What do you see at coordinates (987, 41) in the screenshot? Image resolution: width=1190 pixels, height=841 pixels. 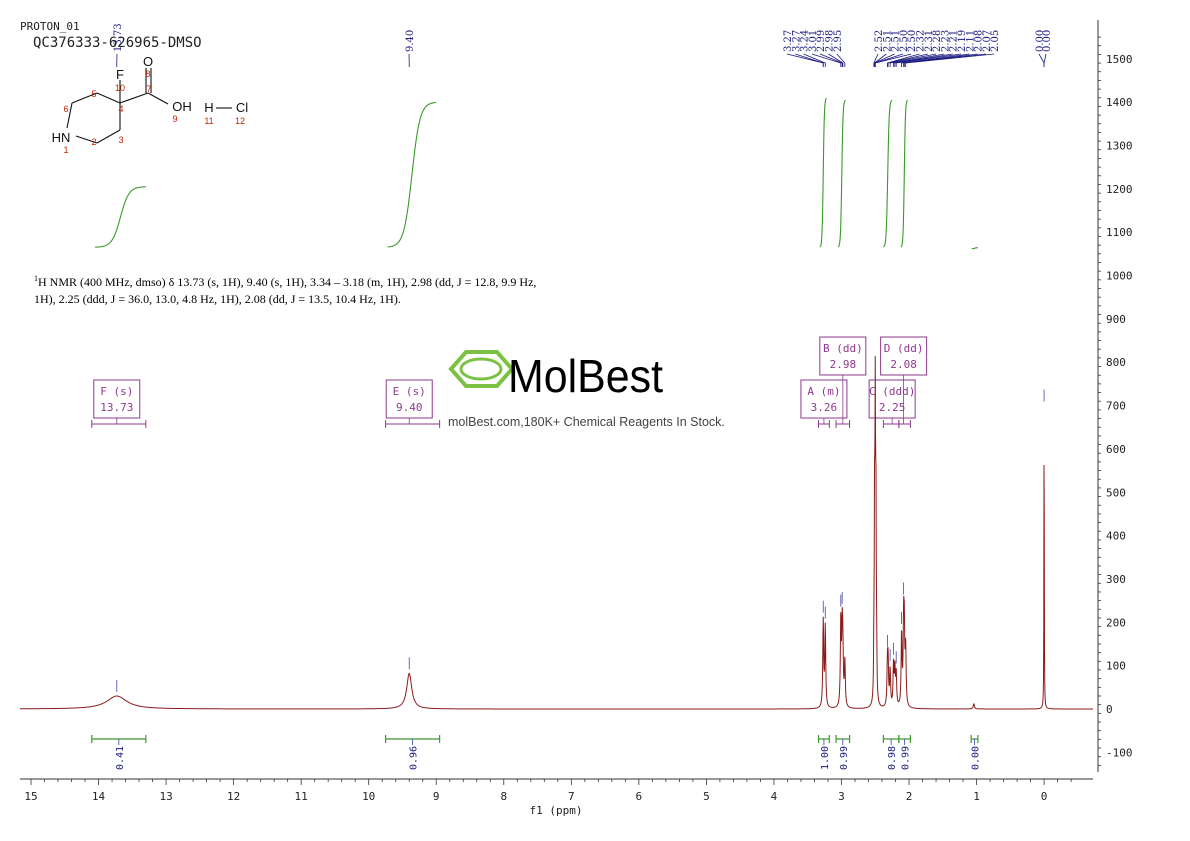 I see `peak-label: 2.07` at bounding box center [987, 41].